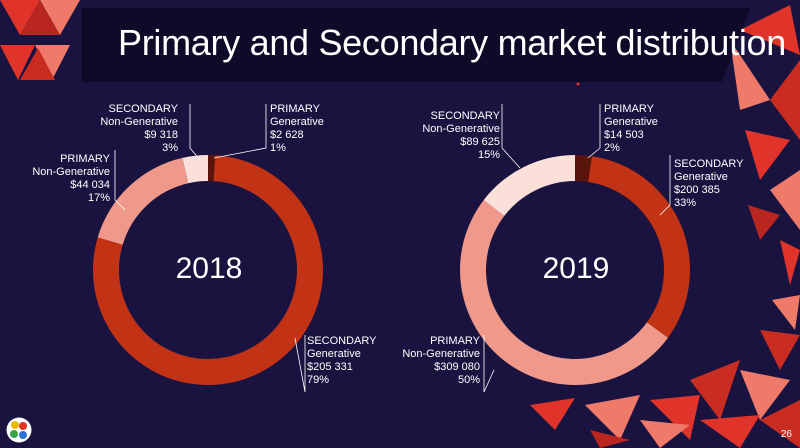 This screenshot has width=800, height=448. I want to click on title-band, so click(416, 45).